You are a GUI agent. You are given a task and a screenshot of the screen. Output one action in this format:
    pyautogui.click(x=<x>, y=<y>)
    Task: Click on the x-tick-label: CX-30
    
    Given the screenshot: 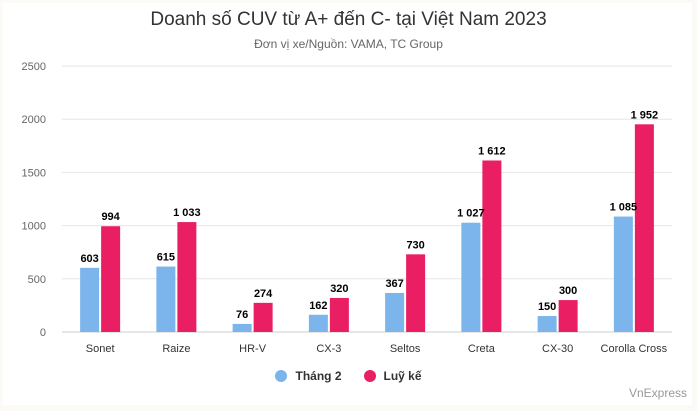 What is the action you would take?
    pyautogui.click(x=557, y=349)
    